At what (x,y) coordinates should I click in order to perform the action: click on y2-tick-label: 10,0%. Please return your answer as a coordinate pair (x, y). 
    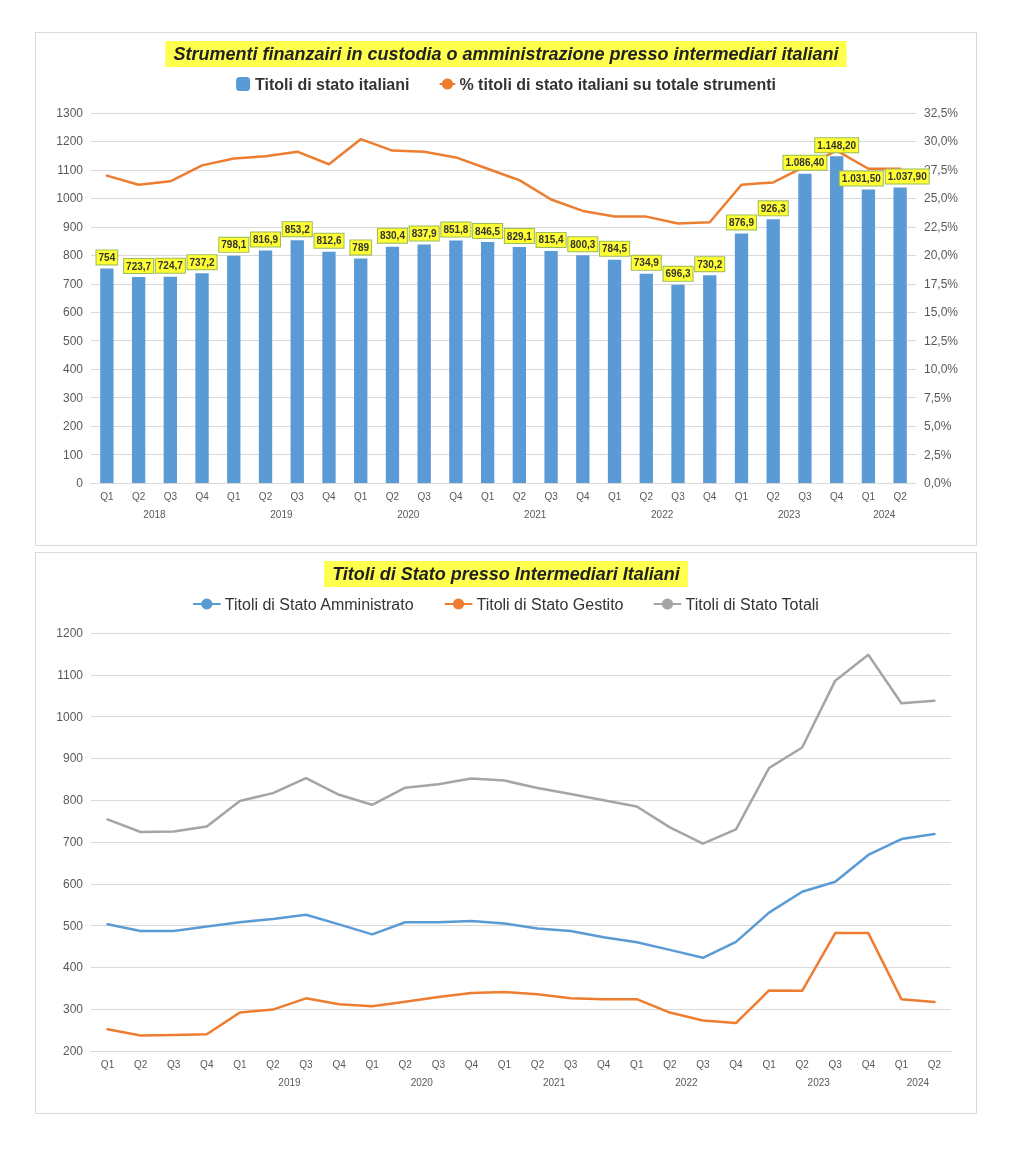
    Looking at the image, I should click on (941, 369).